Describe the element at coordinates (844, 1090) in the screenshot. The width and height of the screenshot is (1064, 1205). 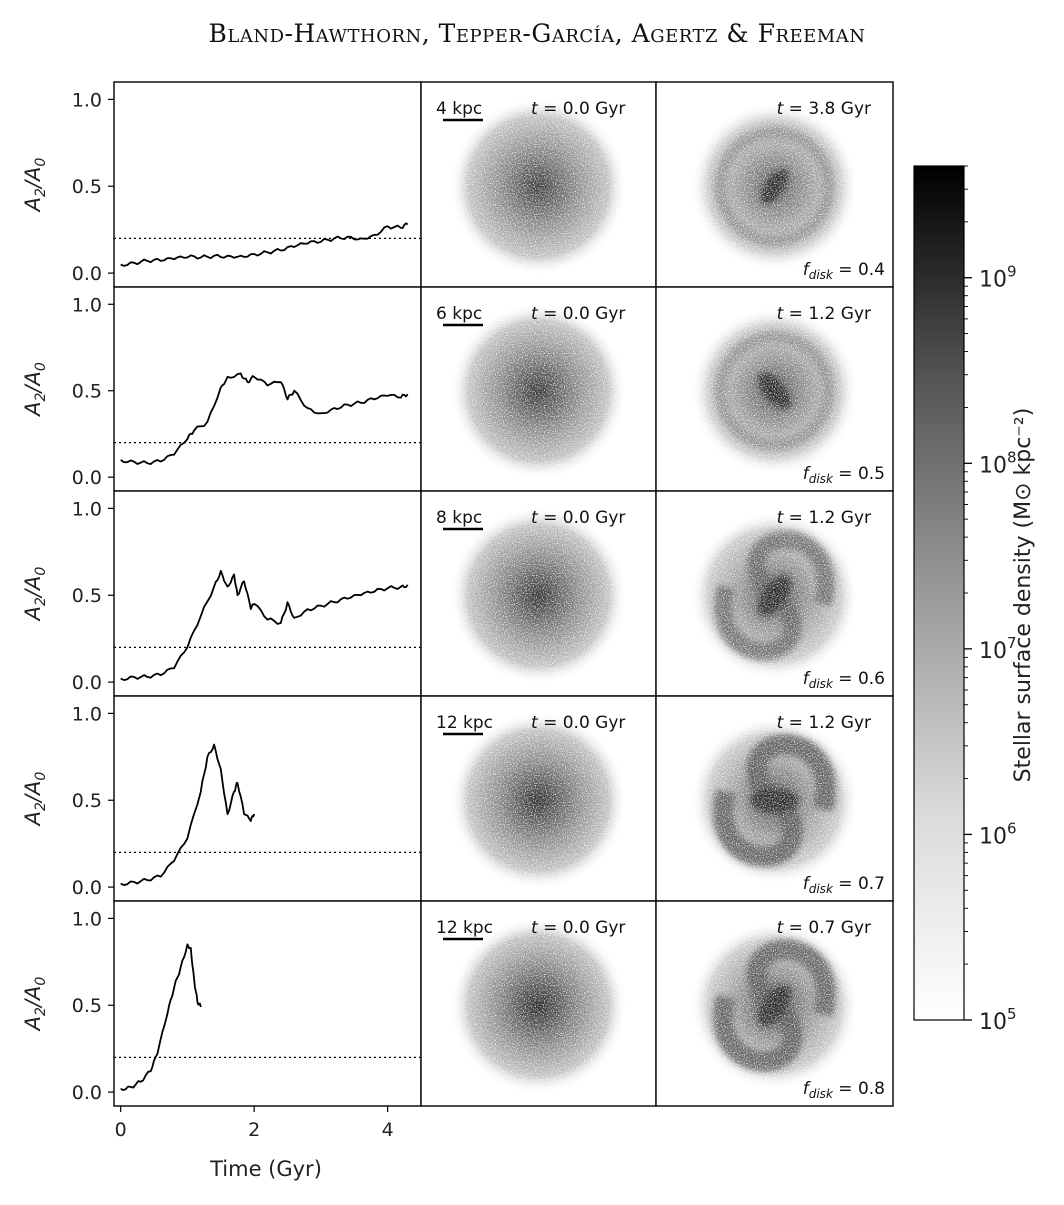
I see `fdisk-label: fdisk = 0.8` at that location.